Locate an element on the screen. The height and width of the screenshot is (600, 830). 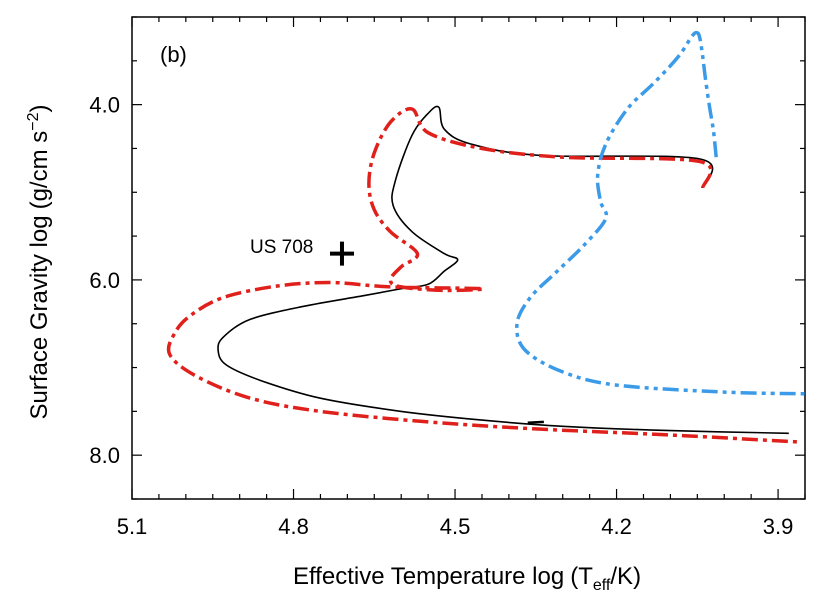
y-tick-label: 8.0 is located at coordinates (104, 455).